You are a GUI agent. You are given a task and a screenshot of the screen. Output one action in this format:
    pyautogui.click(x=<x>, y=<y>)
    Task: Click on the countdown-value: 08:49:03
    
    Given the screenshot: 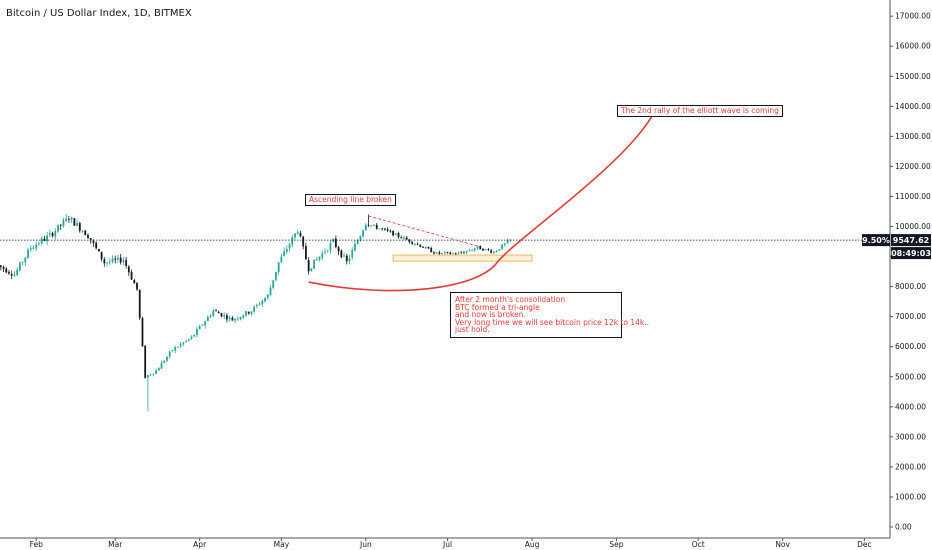 What is the action you would take?
    pyautogui.click(x=911, y=253)
    